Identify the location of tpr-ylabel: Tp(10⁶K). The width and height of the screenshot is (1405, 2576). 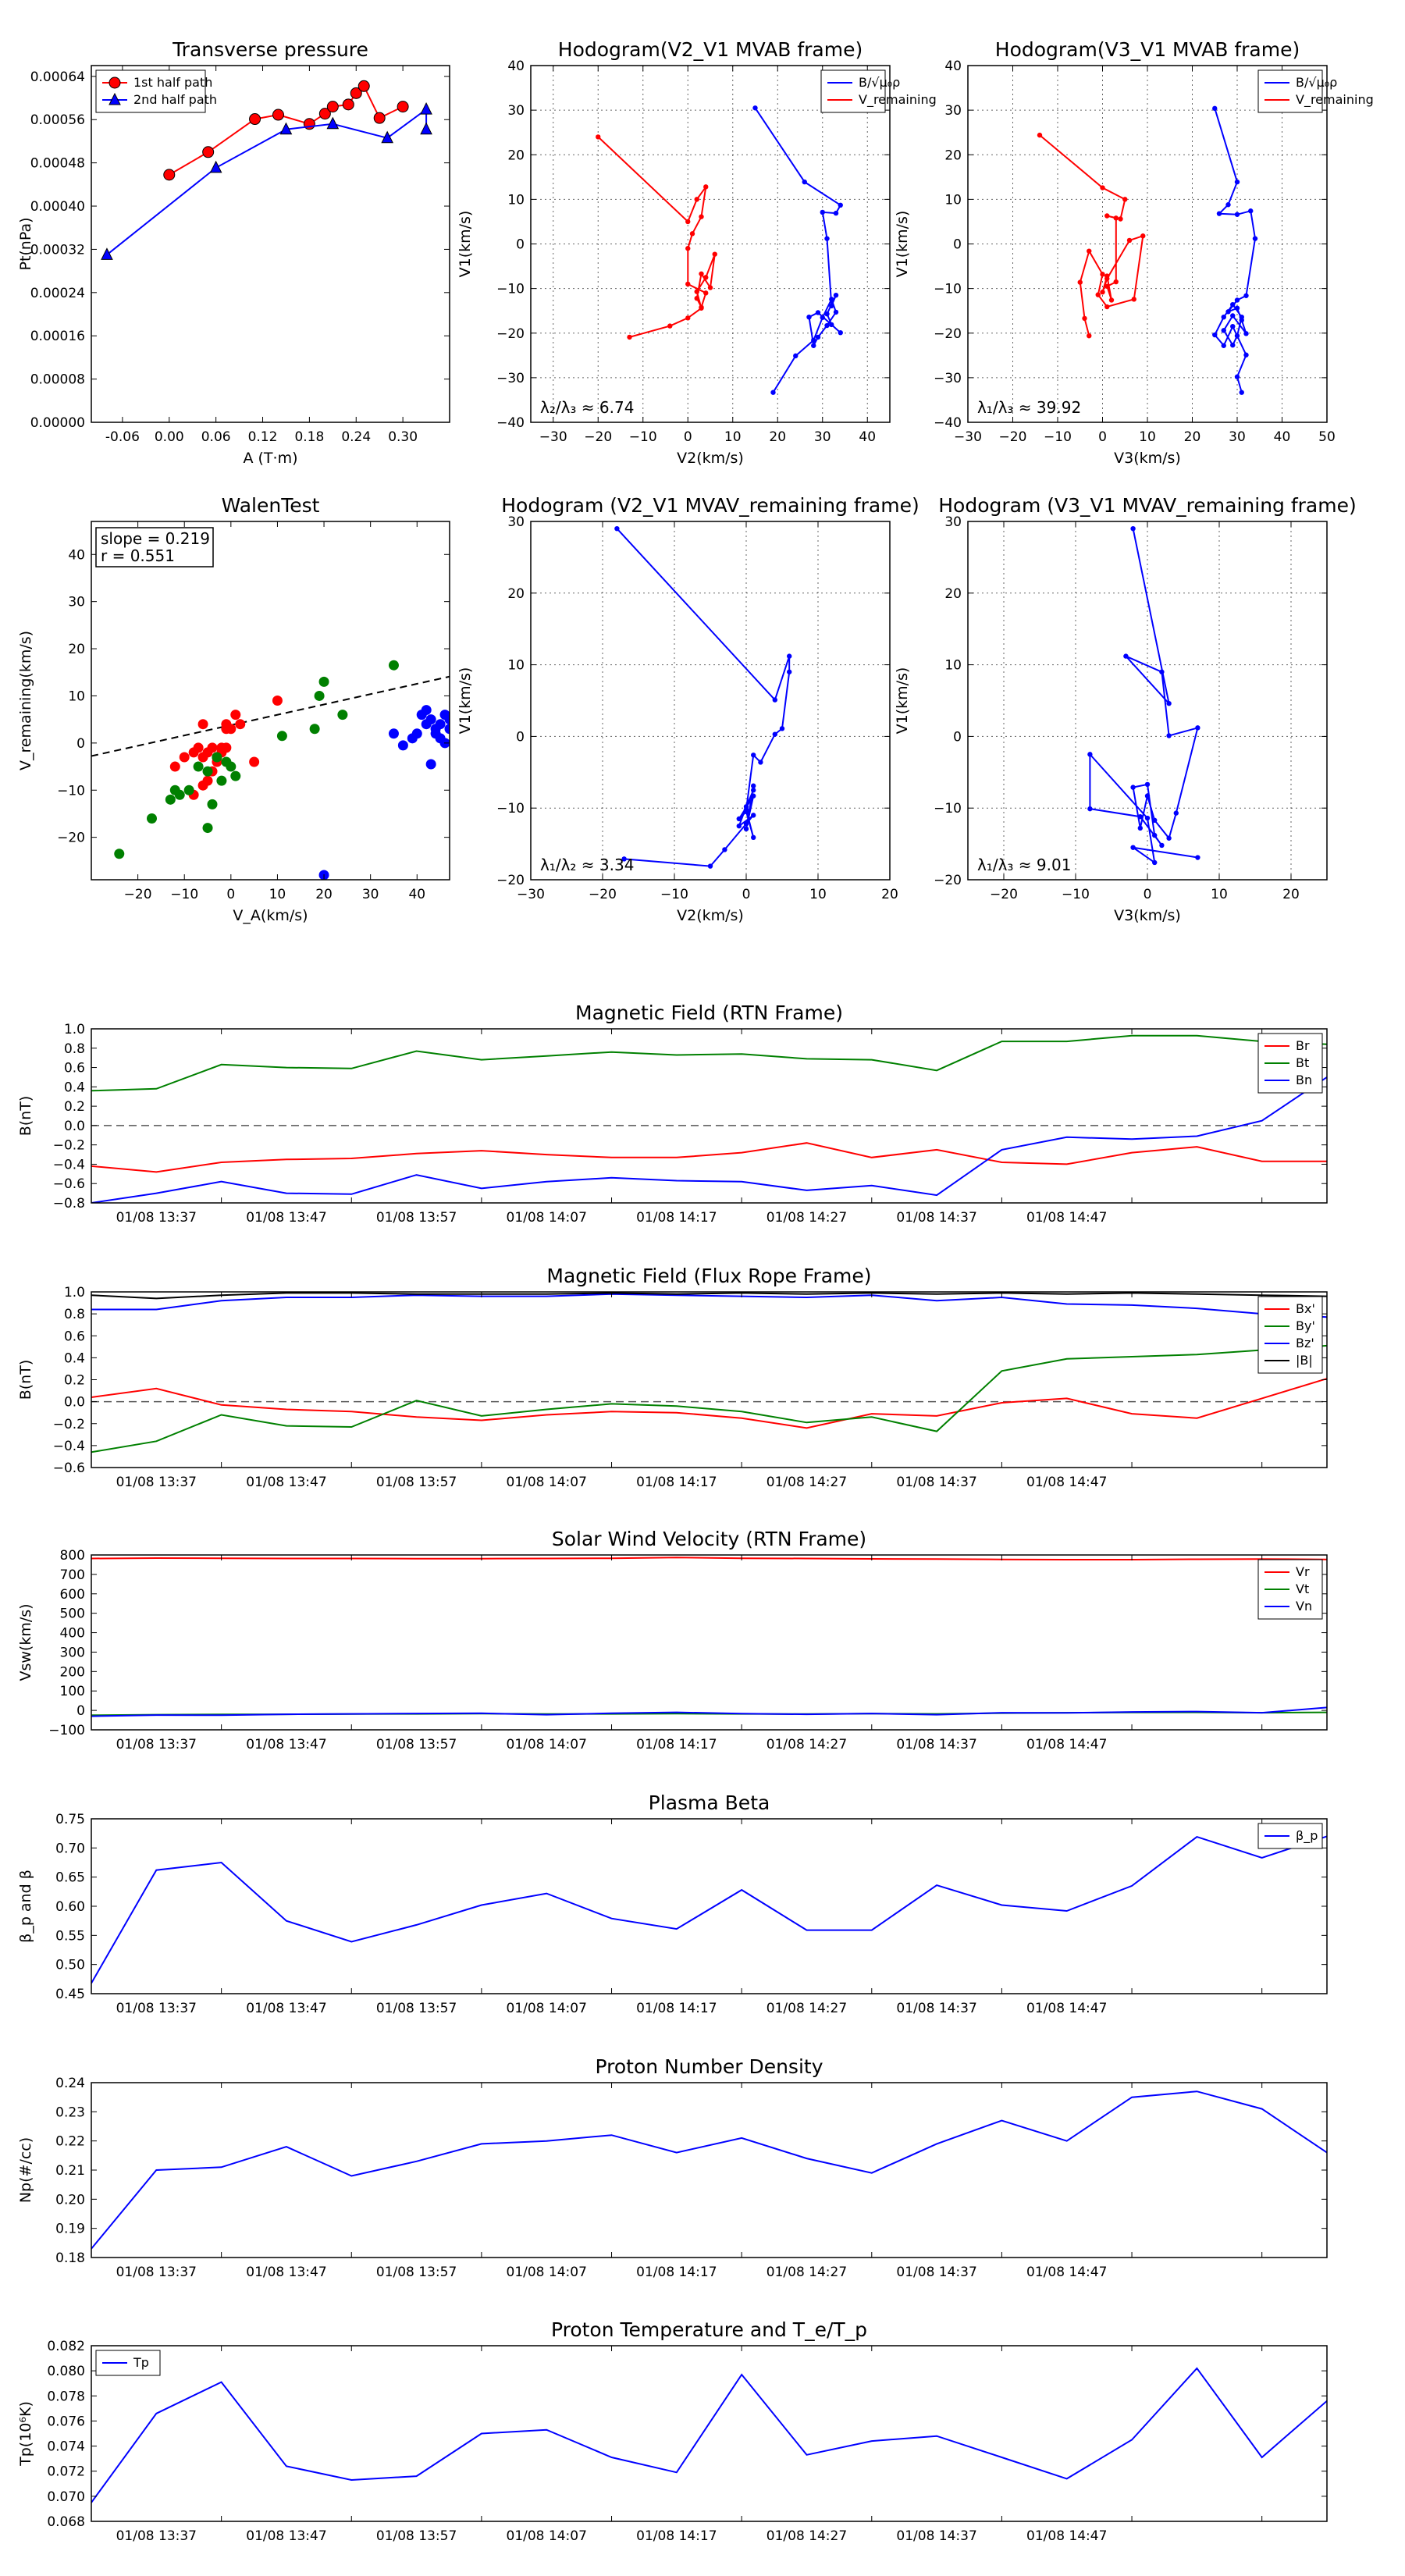
(26, 2434).